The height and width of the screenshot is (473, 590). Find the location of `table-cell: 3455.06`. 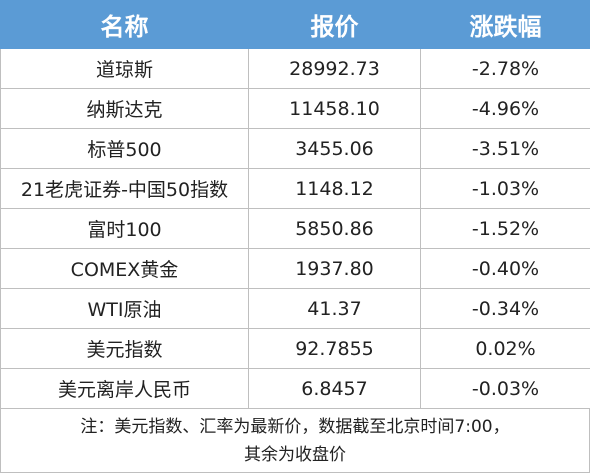

table-cell: 3455.06 is located at coordinates (334, 148).